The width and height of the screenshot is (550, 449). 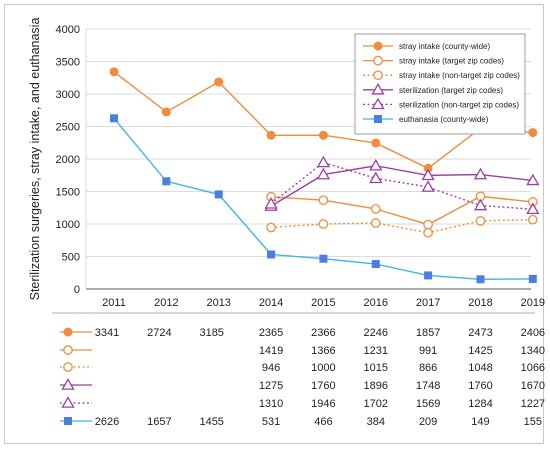 I want to click on table-cell: 2626, so click(x=107, y=422).